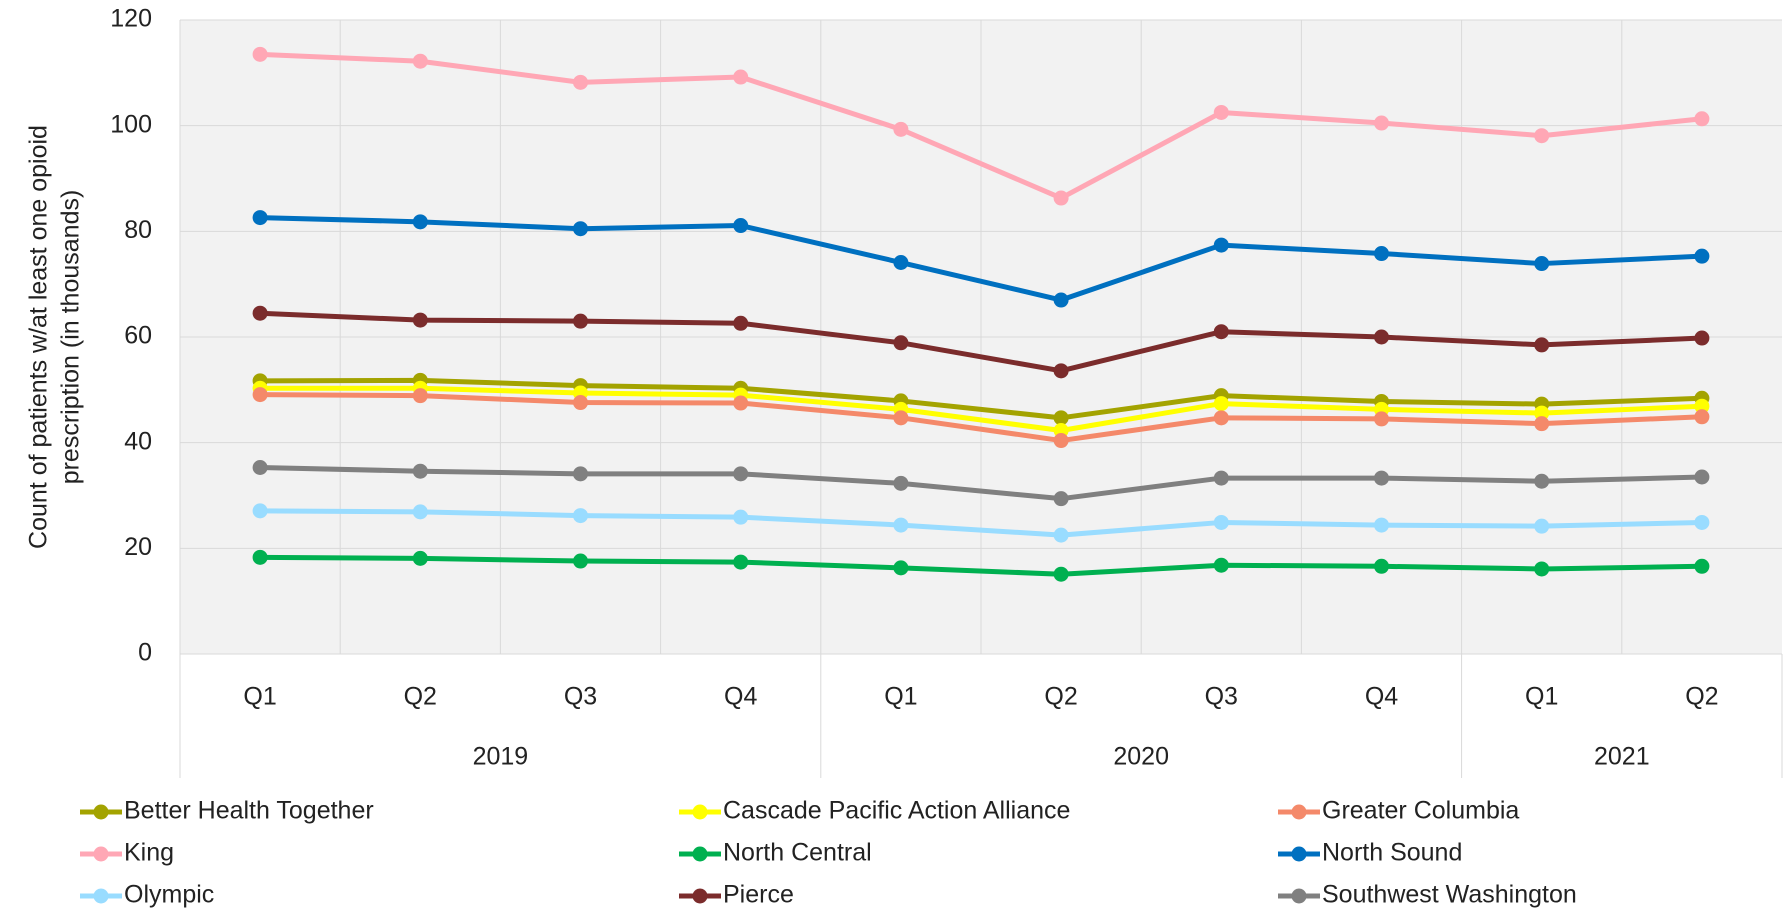 This screenshot has width=1784, height=914. I want to click on x-group-label: 2020, so click(1141, 757).